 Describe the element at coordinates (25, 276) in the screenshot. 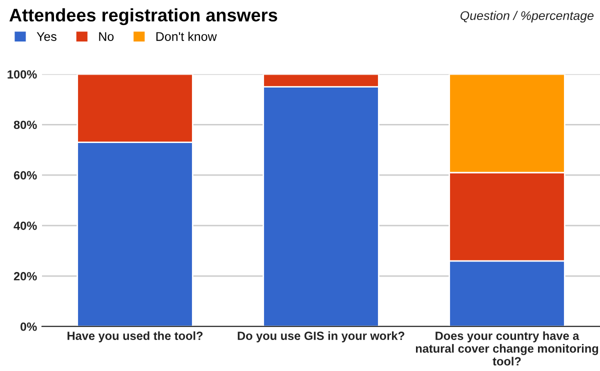

I see `y-tick-label: 20%` at that location.